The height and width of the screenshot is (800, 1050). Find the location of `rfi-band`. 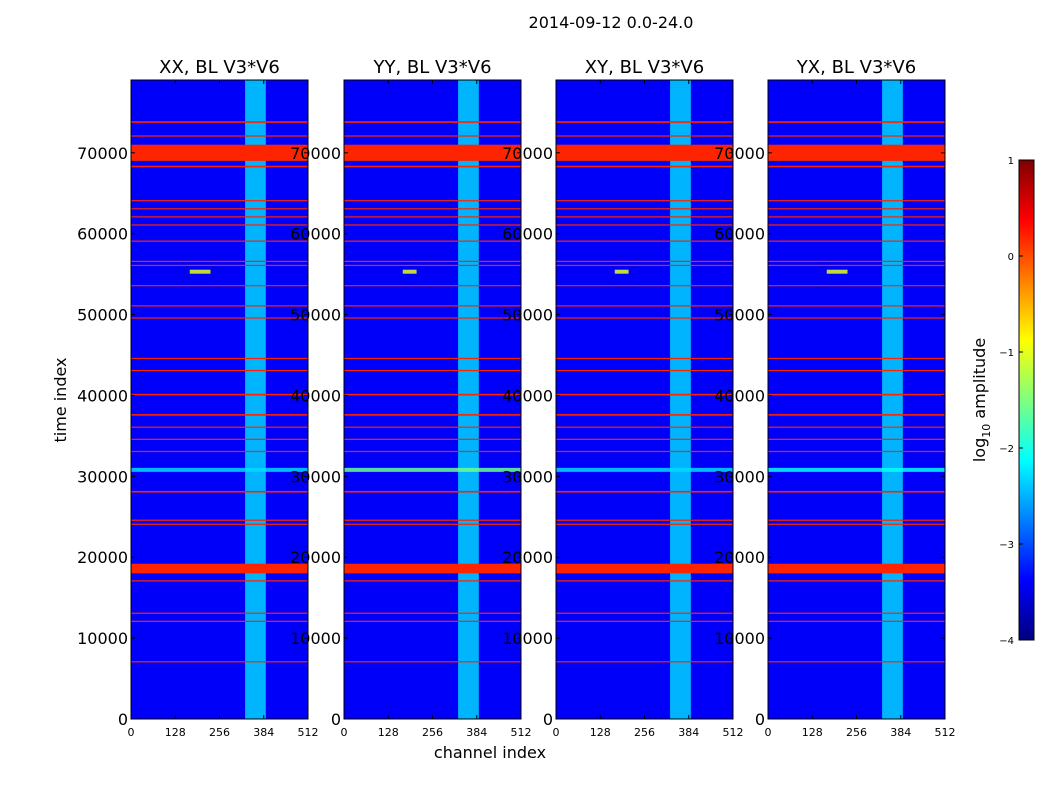

rfi-band is located at coordinates (680, 399).